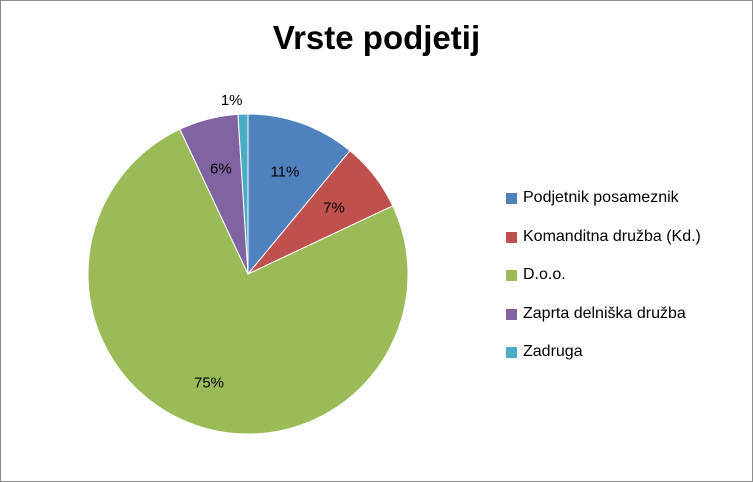  What do you see at coordinates (376, 37) in the screenshot?
I see `chart-title: Vrste podjetij` at bounding box center [376, 37].